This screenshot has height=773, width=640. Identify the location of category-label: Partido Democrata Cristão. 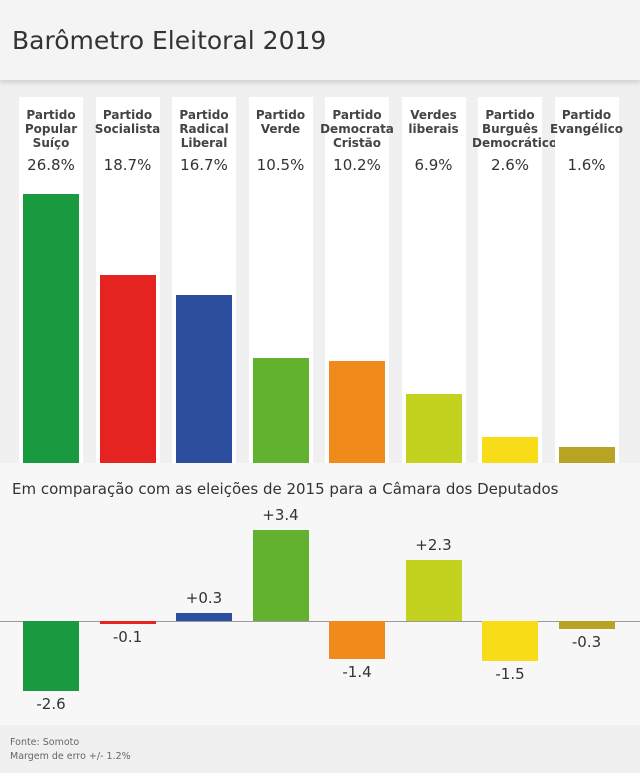
(357, 129).